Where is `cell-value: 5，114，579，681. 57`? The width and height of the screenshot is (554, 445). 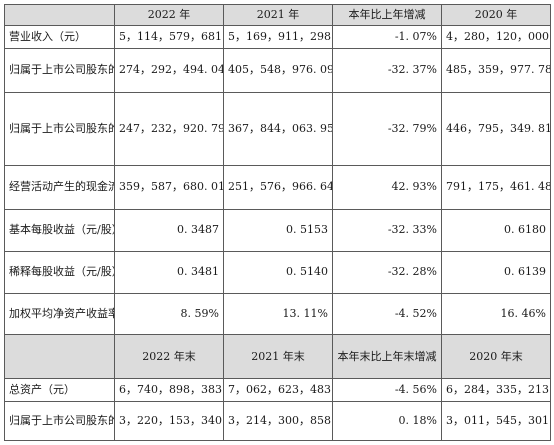
cell-value: 5，114，579，681. 57 is located at coordinates (169, 36).